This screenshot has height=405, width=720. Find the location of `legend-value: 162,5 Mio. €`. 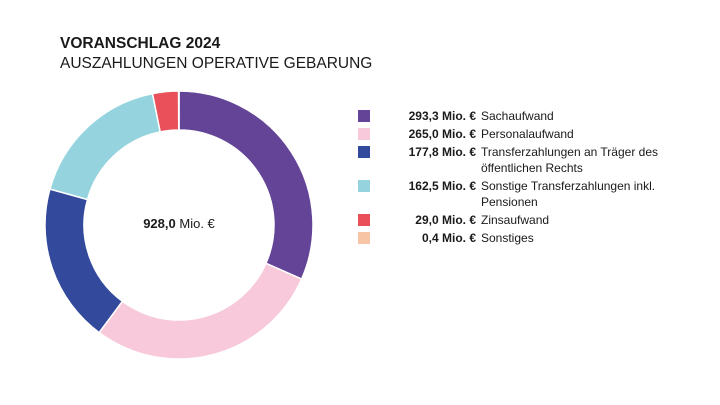

legend-value: 162,5 Mio. € is located at coordinates (442, 186).